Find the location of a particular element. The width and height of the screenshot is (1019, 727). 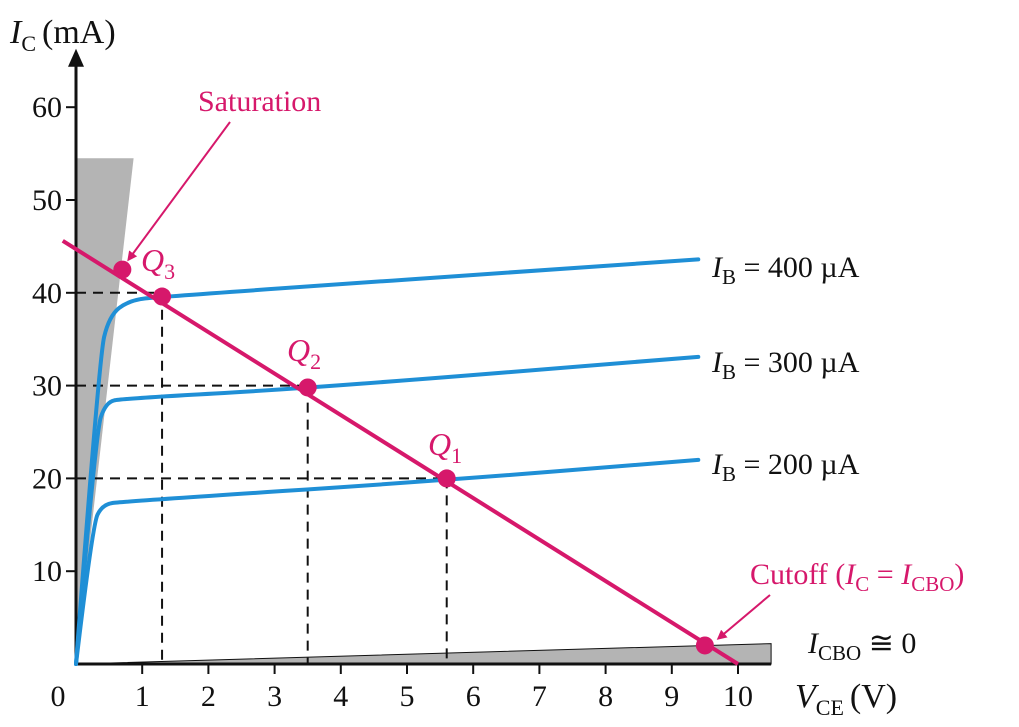

series-label-300-sub: B is located at coordinates (729, 372).